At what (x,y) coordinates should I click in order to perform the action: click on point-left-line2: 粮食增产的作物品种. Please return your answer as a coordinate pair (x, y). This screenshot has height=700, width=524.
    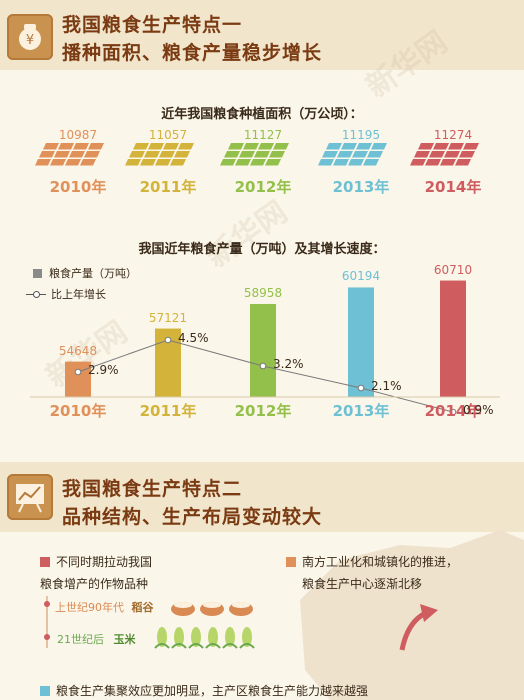
    Looking at the image, I should click on (94, 584).